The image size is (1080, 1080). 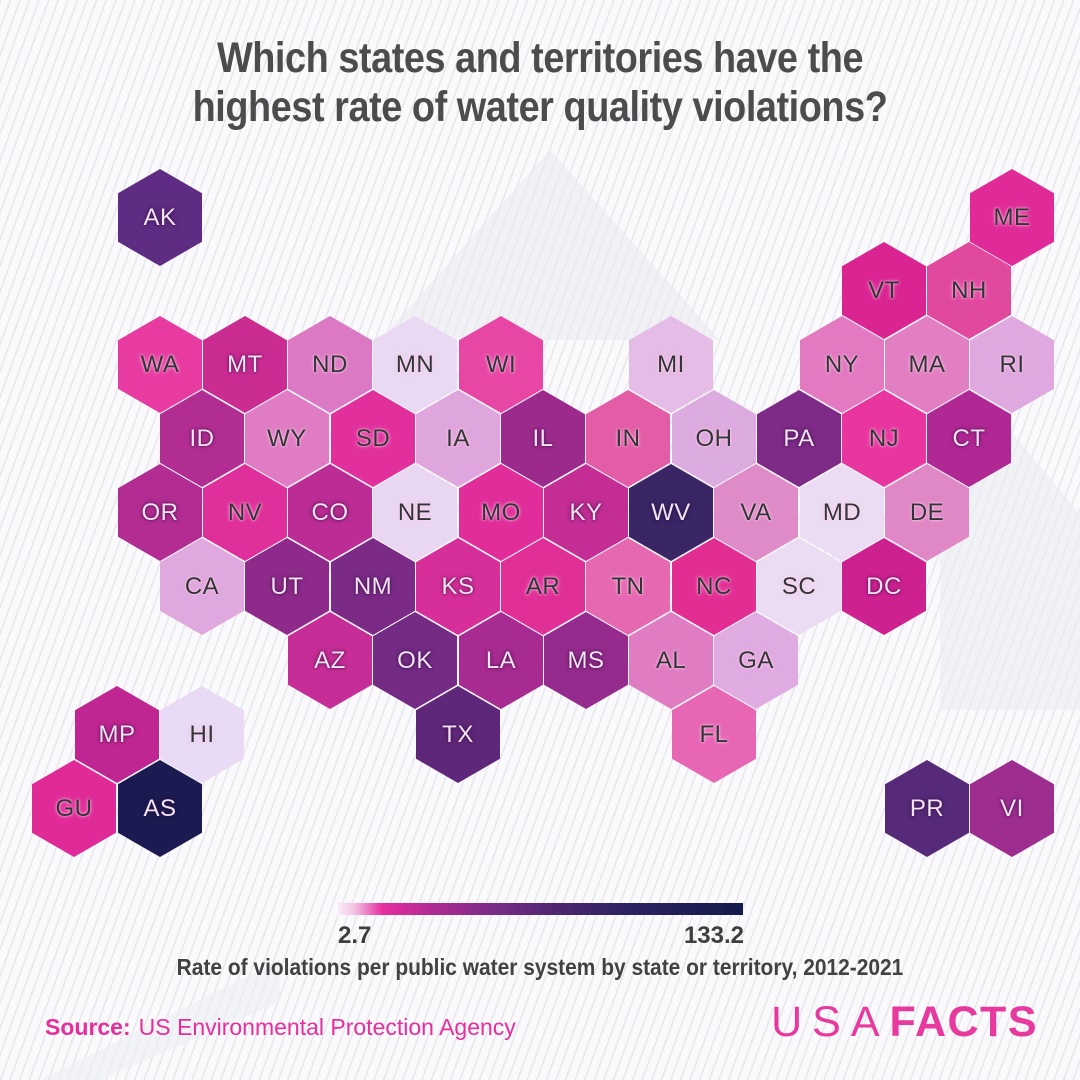 I want to click on hex-label-SC: SC, so click(x=799, y=586).